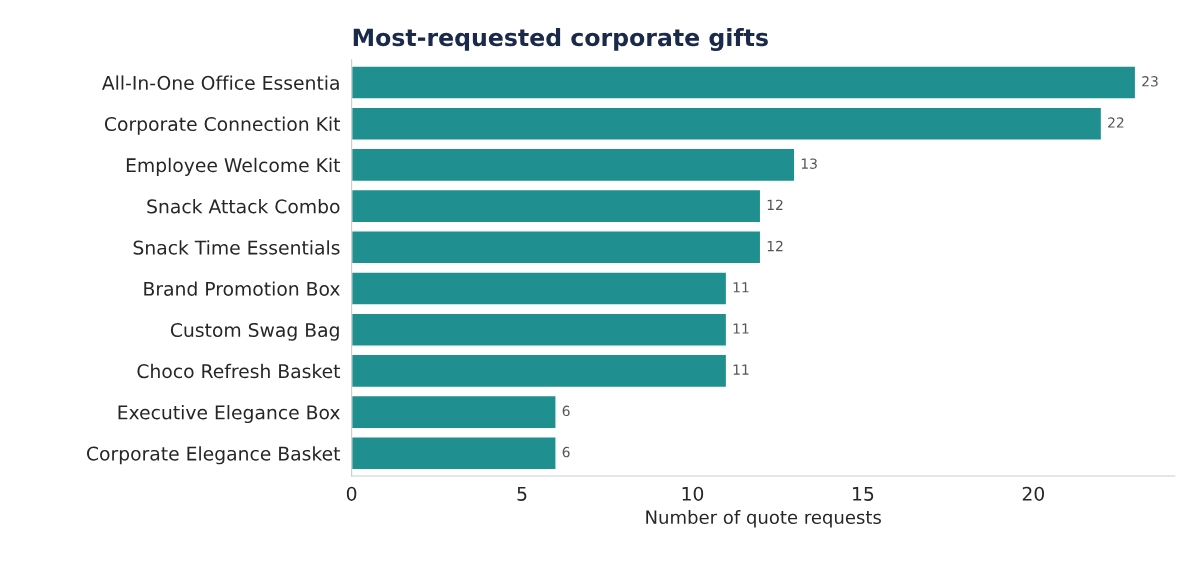 The width and height of the screenshot is (1200, 570). Describe the element at coordinates (239, 371) in the screenshot. I see `y-tick-label: Choco Refresh Basket` at that location.